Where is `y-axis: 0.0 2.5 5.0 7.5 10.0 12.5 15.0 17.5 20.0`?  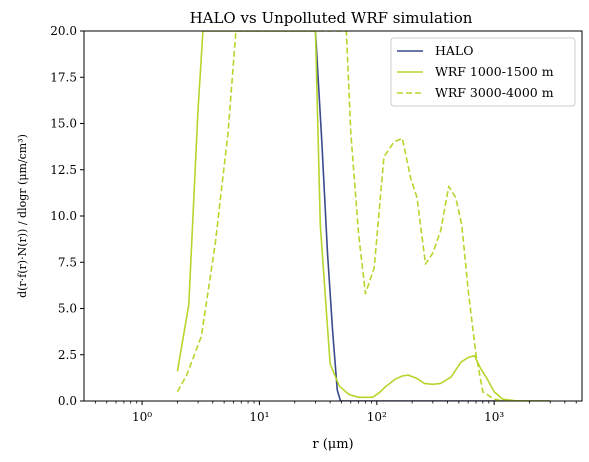
y-axis: 0.0 2.5 5.0 7.5 10.0 12.5 15.0 17.5 20.0 is located at coordinates (67, 216).